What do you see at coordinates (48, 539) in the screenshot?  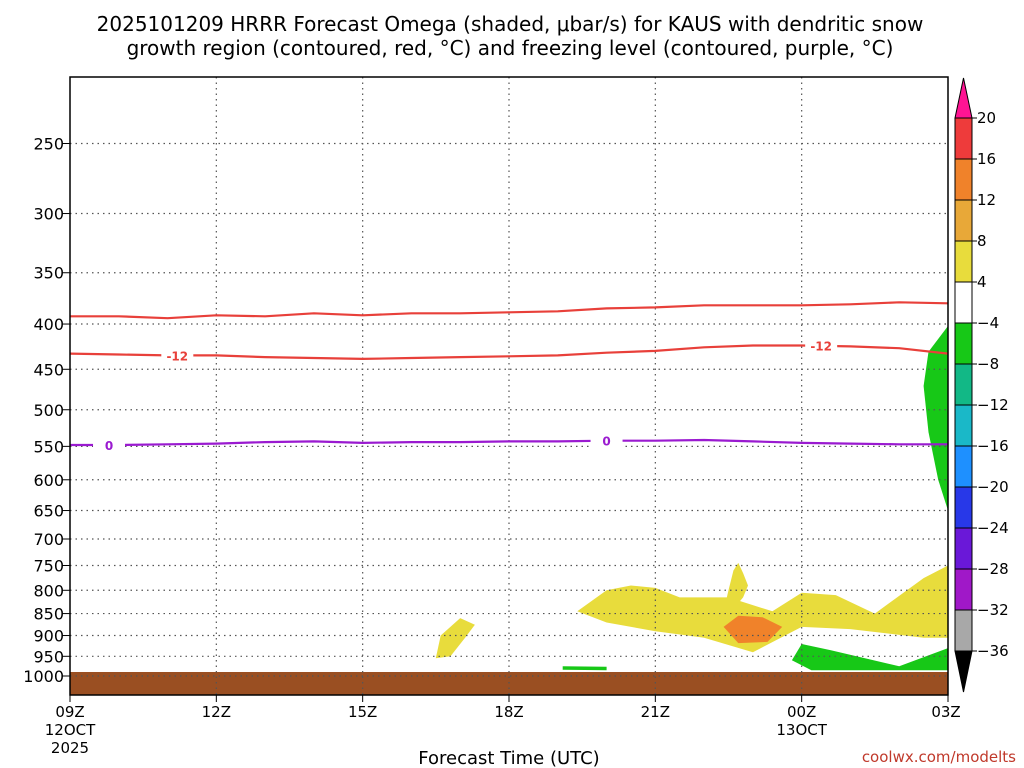 I see `y-tick-label-700: 700` at bounding box center [48, 539].